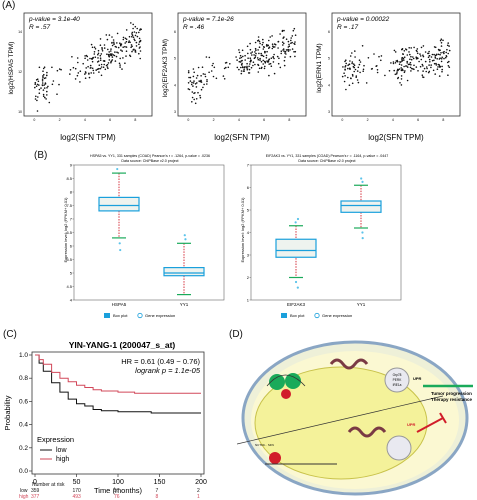 This screenshot has width=477, height=500. Describe the element at coordinates (110, 120) in the screenshot. I see `x-tick-label: 6` at that location.